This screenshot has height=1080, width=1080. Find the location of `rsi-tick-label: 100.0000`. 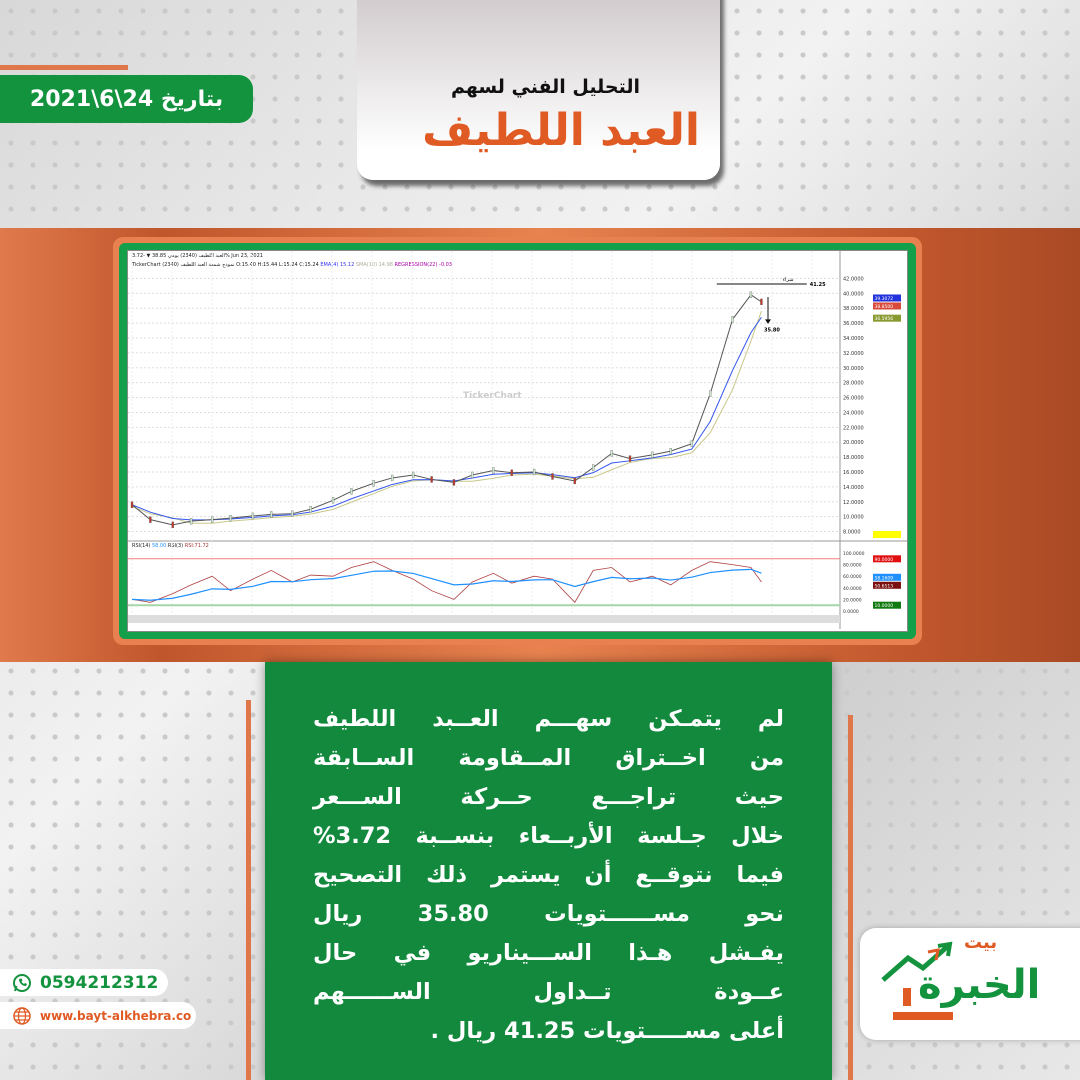

rsi-tick-label: 100.0000 is located at coordinates (854, 554).